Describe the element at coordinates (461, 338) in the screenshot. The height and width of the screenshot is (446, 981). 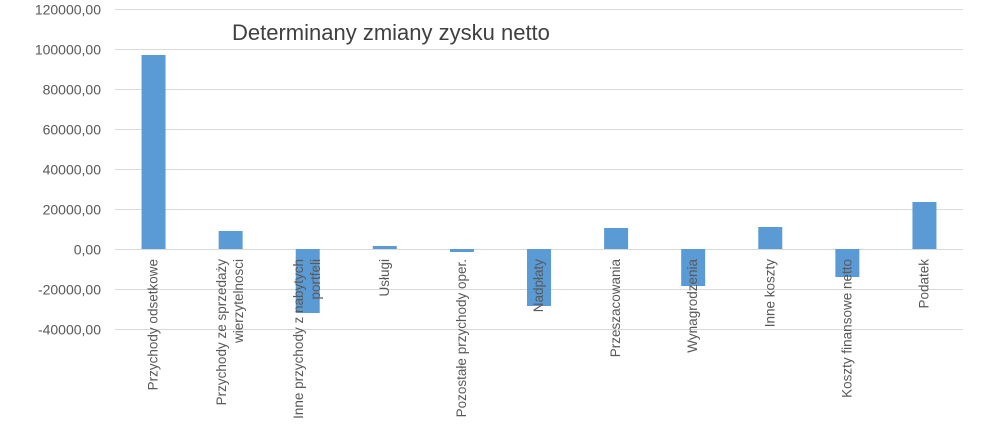
I see `x-category-label: Pozostałe przychody oper.` at that location.